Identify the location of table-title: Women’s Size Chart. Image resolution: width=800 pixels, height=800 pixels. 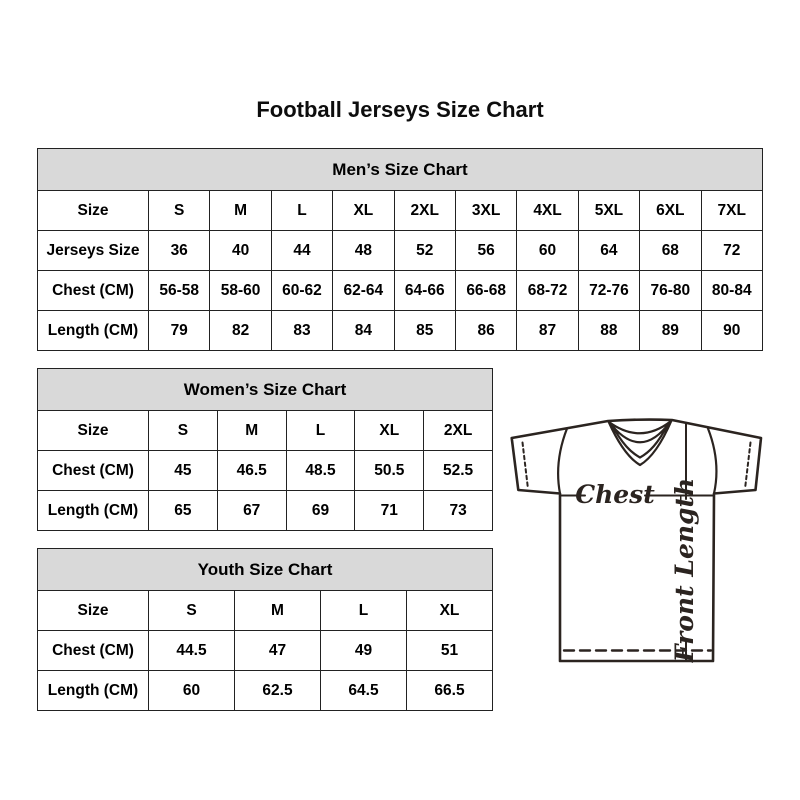
(265, 389).